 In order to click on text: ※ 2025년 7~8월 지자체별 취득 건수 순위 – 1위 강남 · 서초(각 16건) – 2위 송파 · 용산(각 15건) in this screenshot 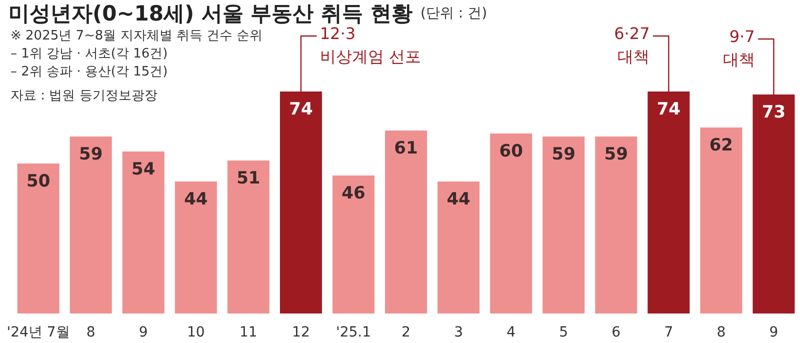, I will do `click(136, 54)`.